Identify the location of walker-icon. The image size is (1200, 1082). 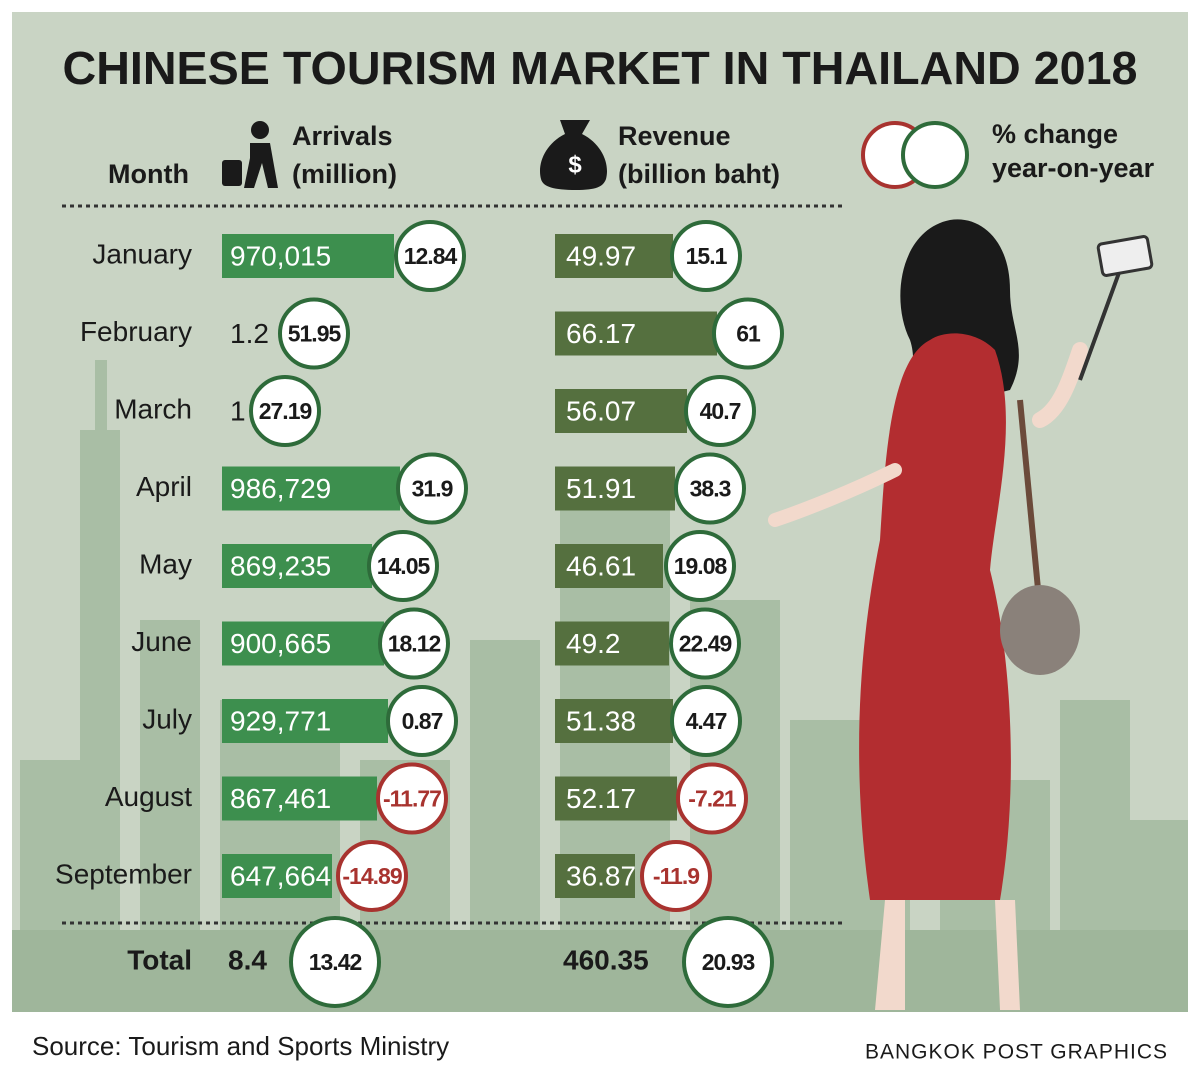
(250, 154).